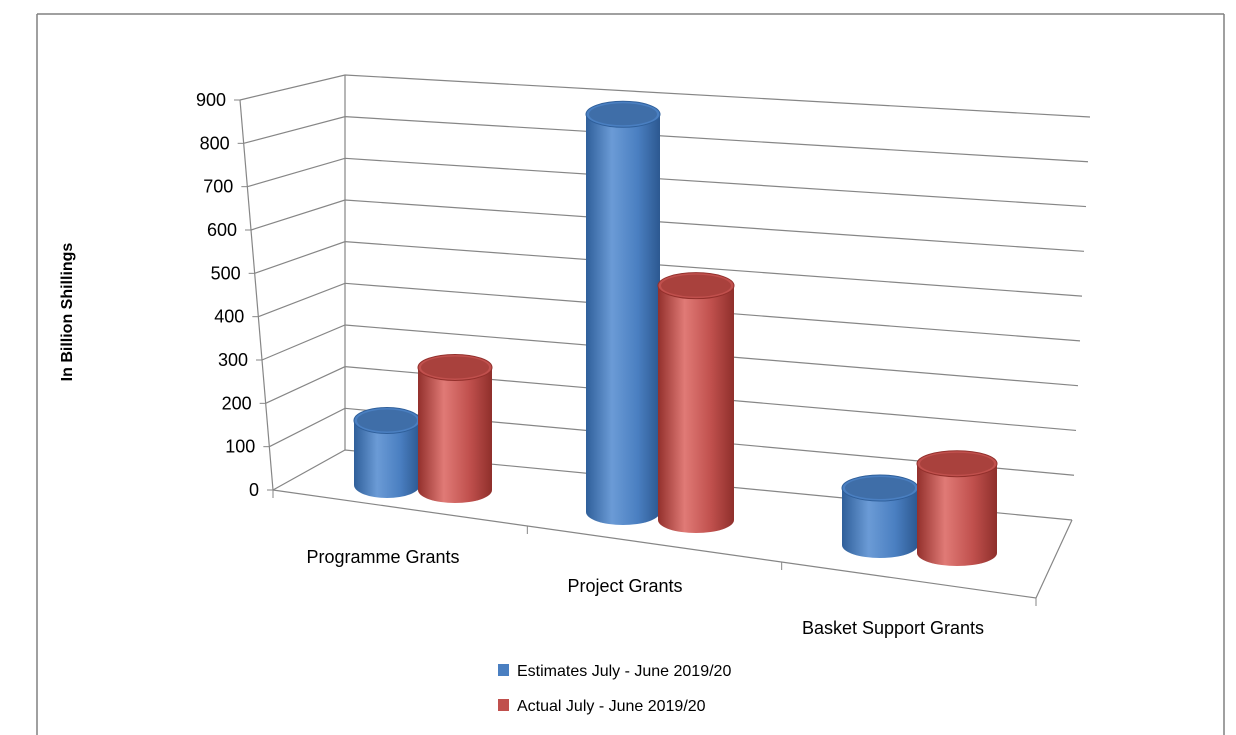 The width and height of the screenshot is (1236, 735). Describe the element at coordinates (624, 671) in the screenshot. I see `legend-label: Estimates July - June 2019/20` at that location.